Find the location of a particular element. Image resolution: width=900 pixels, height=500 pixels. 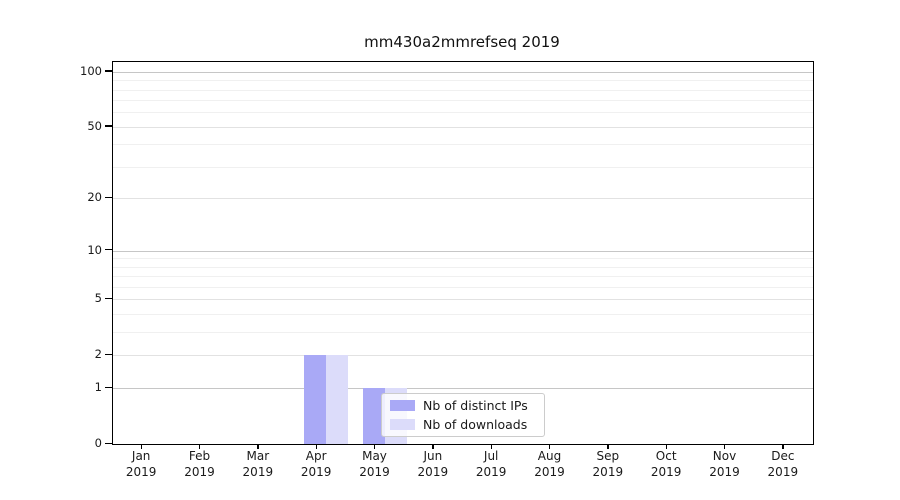

x-tick-month: Apr is located at coordinates (316, 456).